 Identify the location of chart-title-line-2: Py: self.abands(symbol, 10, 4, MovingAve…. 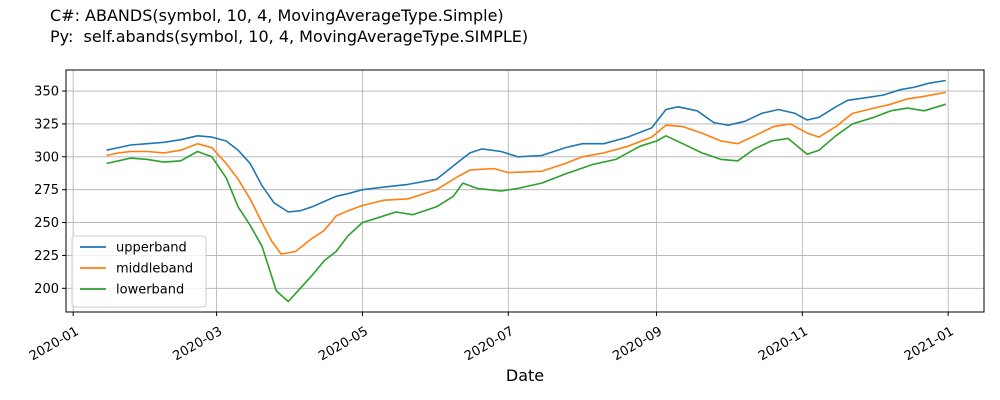
(289, 36).